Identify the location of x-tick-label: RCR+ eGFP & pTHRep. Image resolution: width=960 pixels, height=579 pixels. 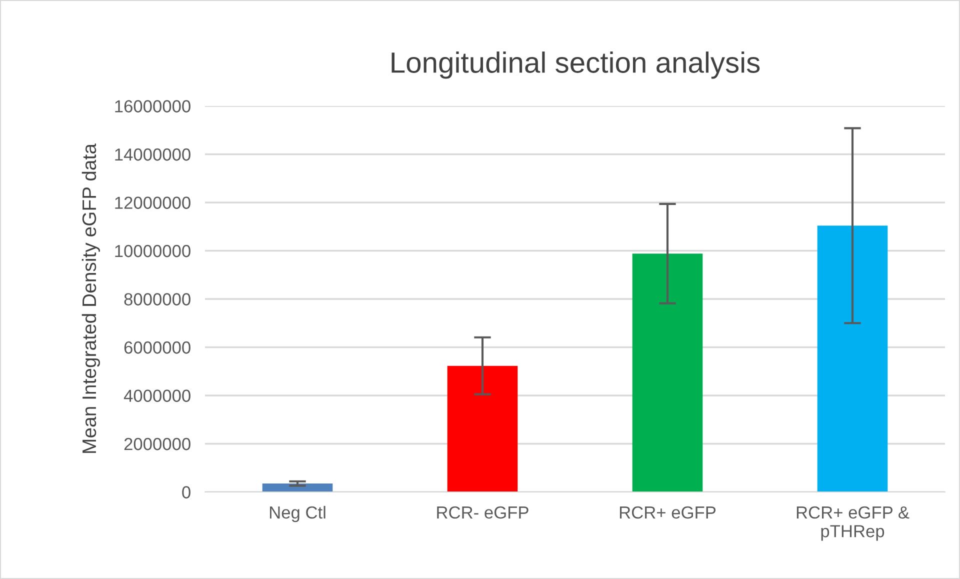
(853, 523).